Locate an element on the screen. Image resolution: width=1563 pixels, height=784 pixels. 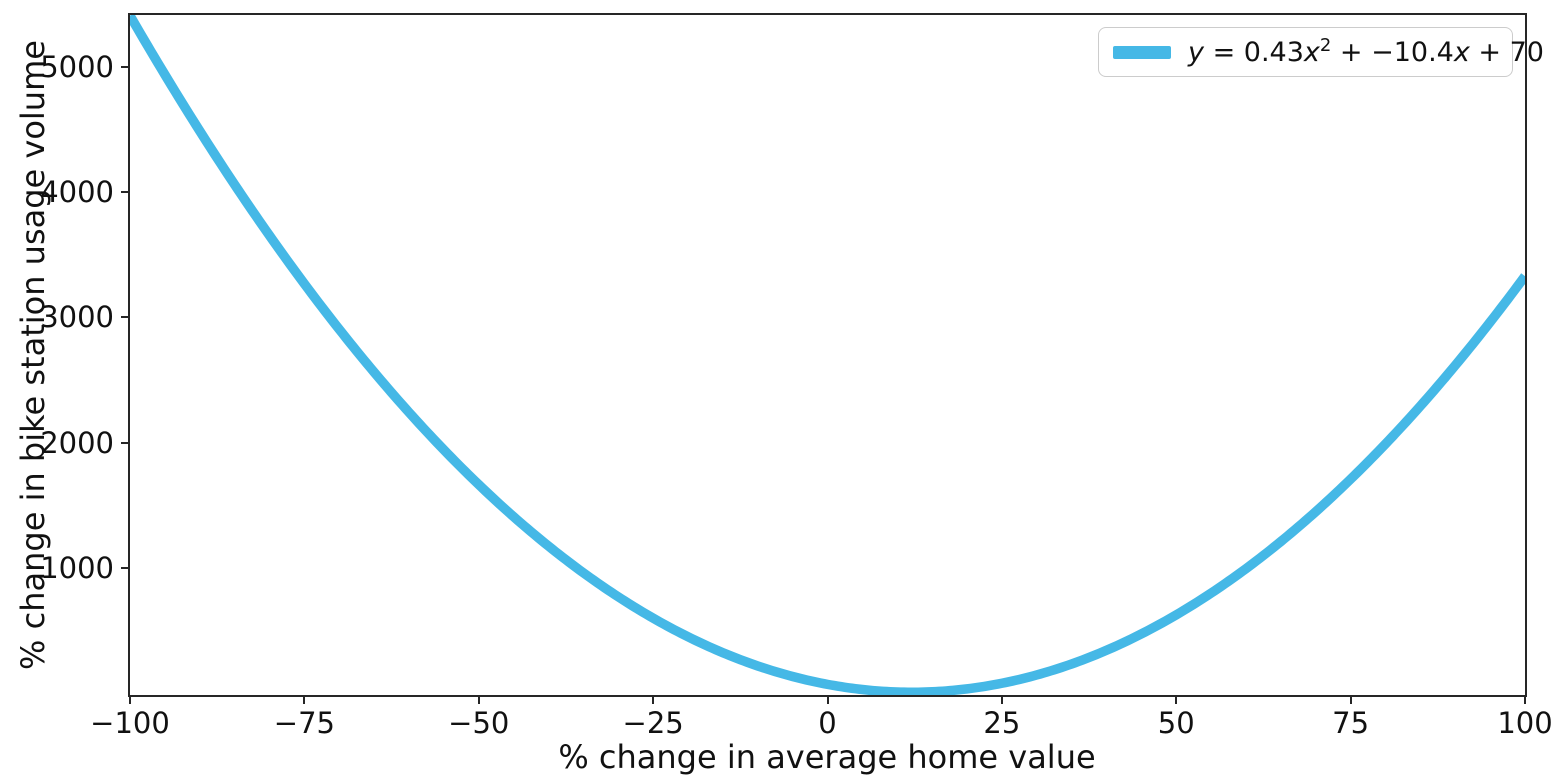
x-axis-label: % change in average home value is located at coordinates (827, 757).